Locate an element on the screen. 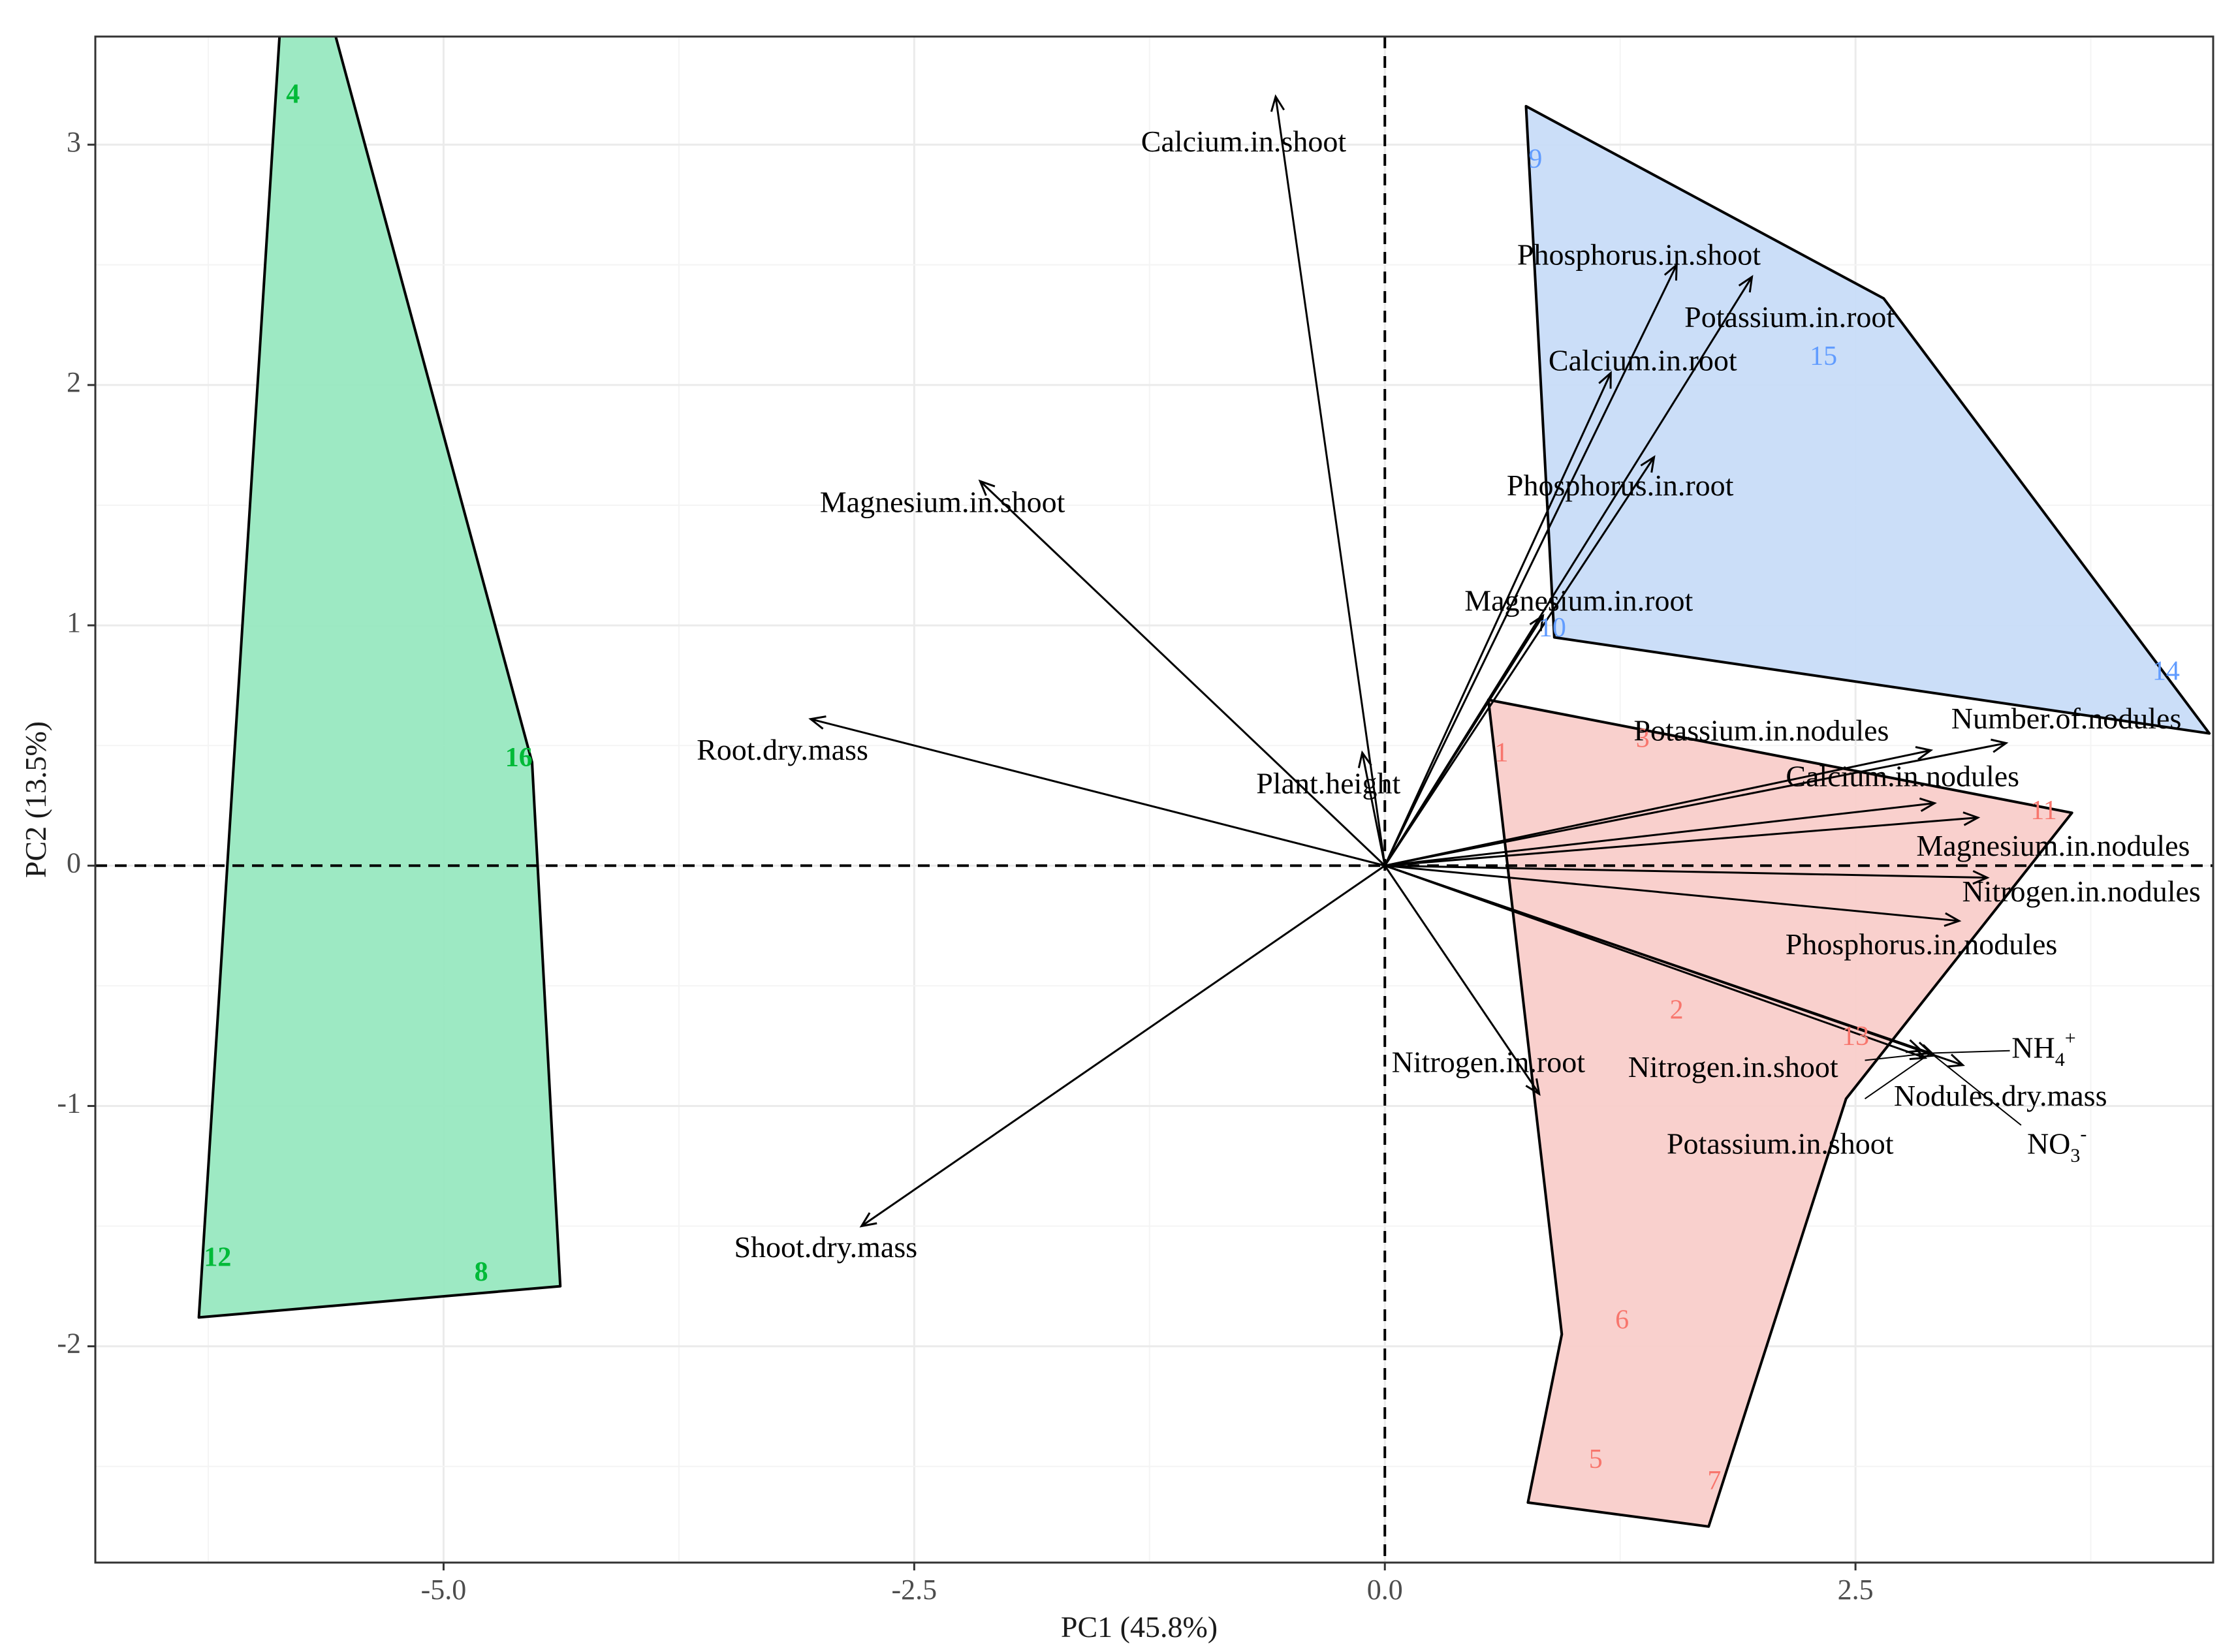 The width and height of the screenshot is (2221, 1652). variable-label-calcium-in-root: Calcium.in.root is located at coordinates (1643, 360).